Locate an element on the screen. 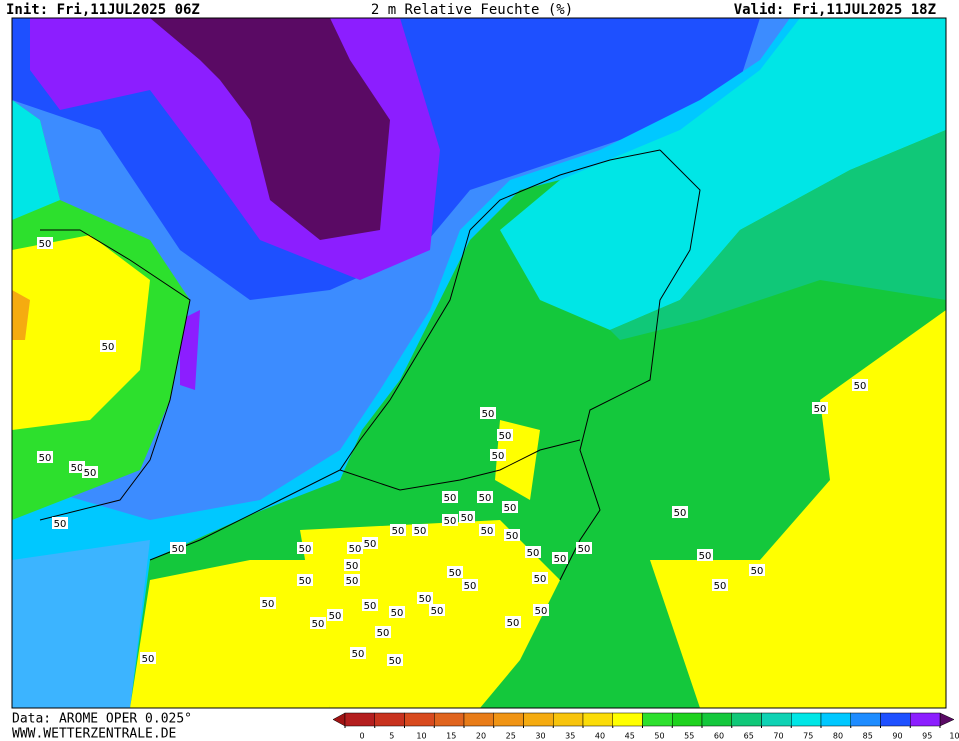  french-coast is located at coordinates (81, 624).